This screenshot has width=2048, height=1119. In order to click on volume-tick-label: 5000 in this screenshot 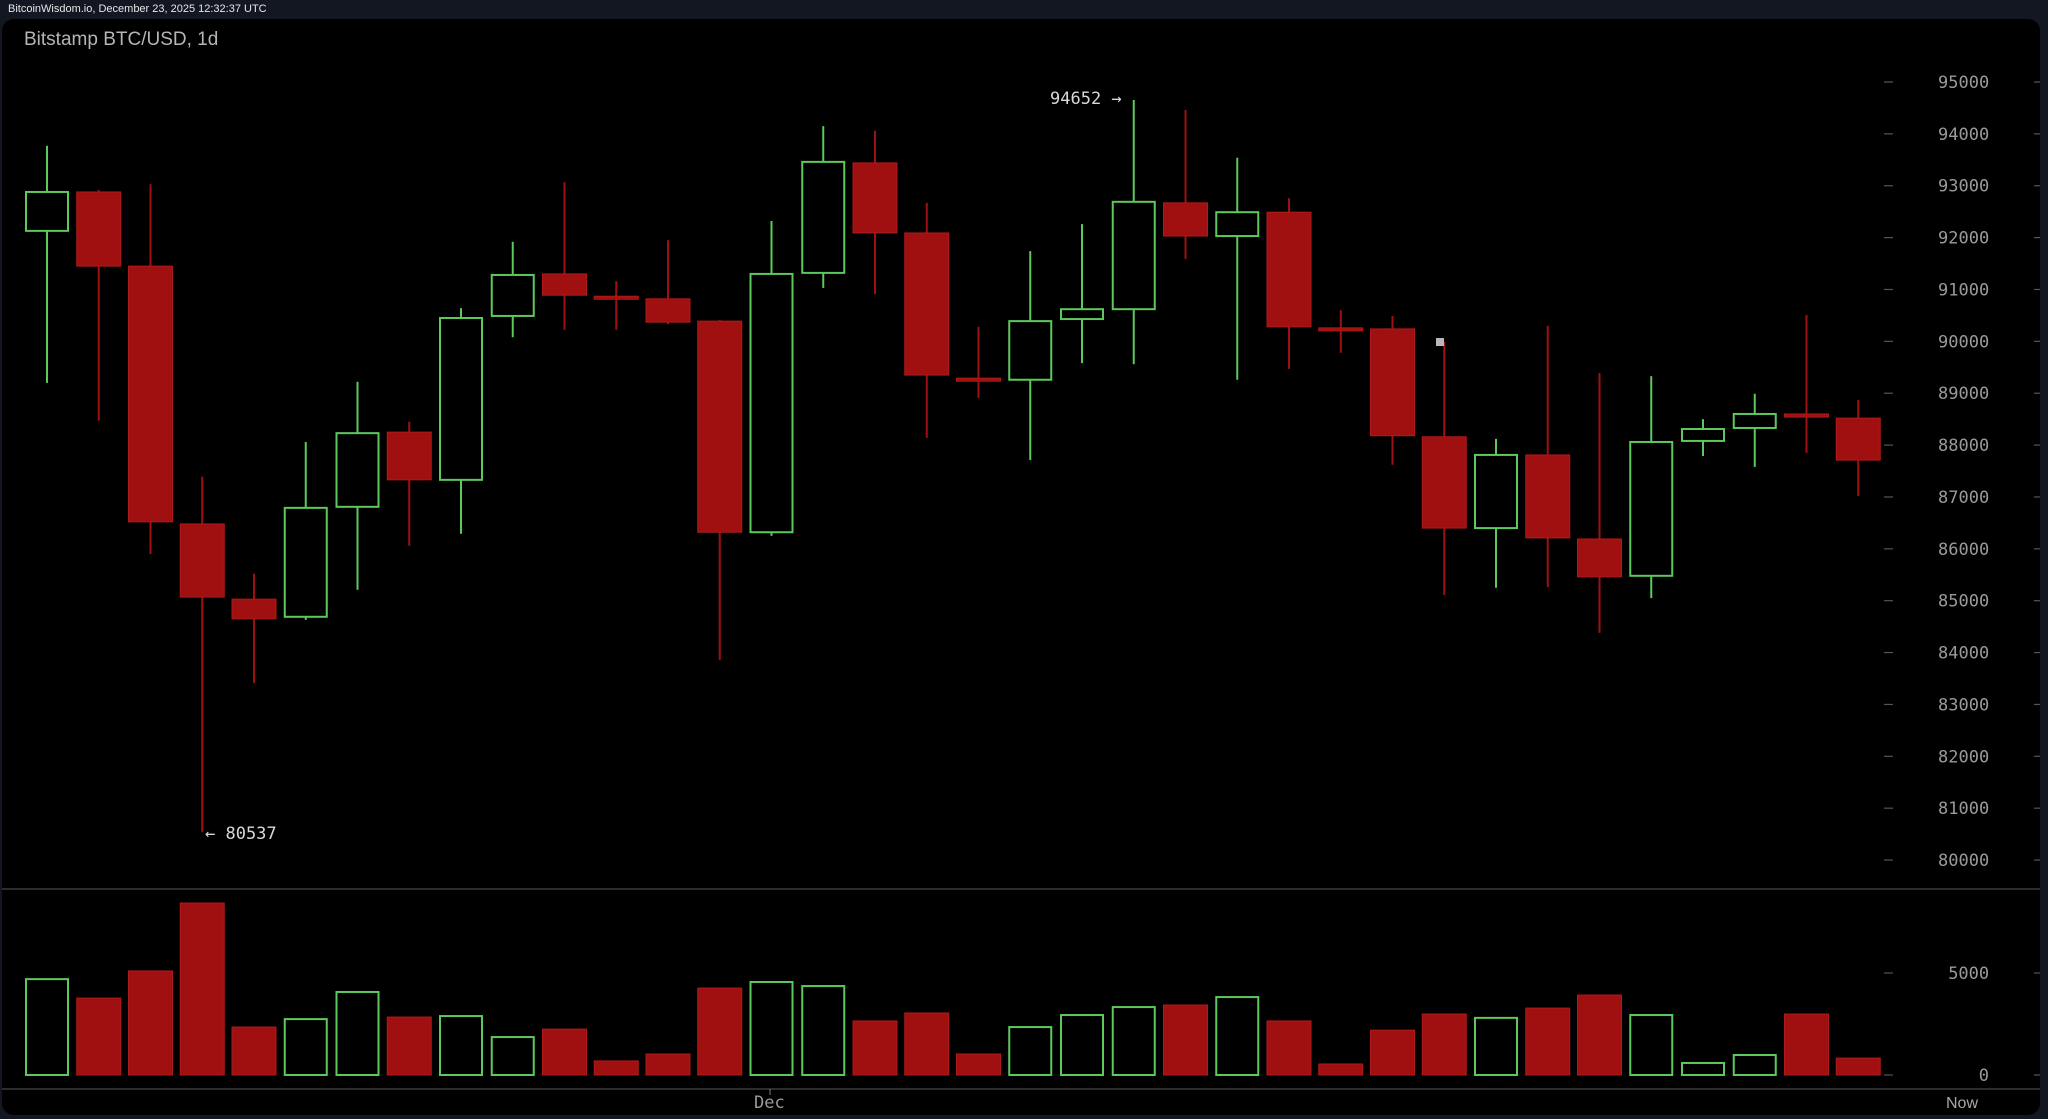, I will do `click(1968, 974)`.